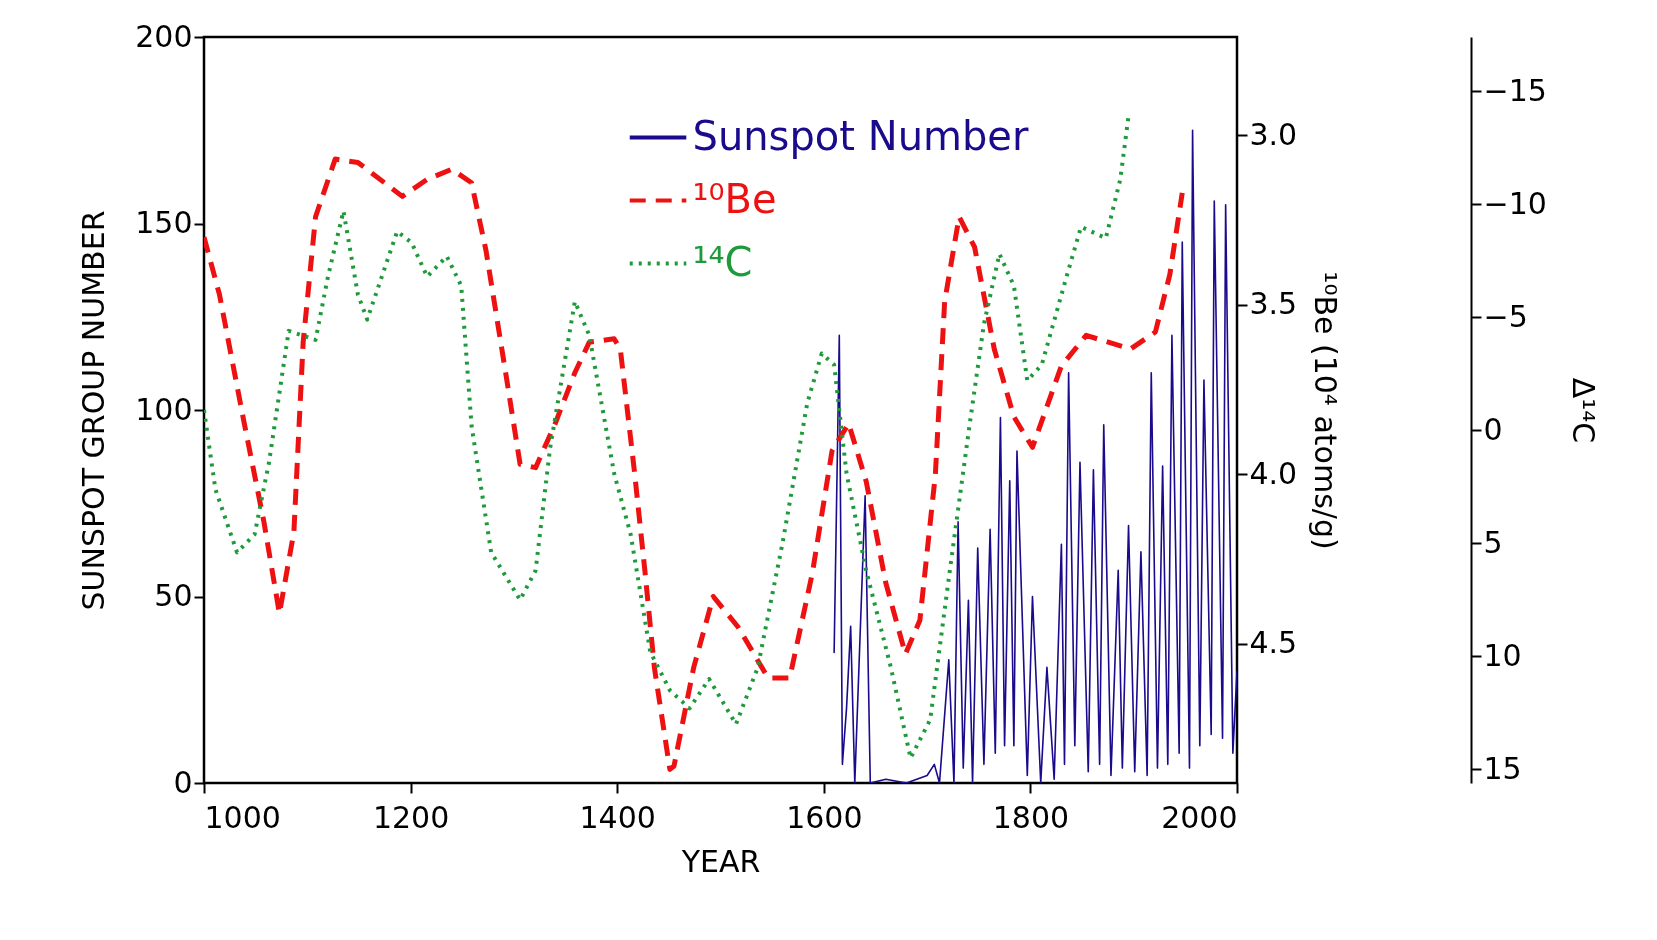  What do you see at coordinates (411, 817) in the screenshot?
I see `x-tick-label: 1200` at bounding box center [411, 817].